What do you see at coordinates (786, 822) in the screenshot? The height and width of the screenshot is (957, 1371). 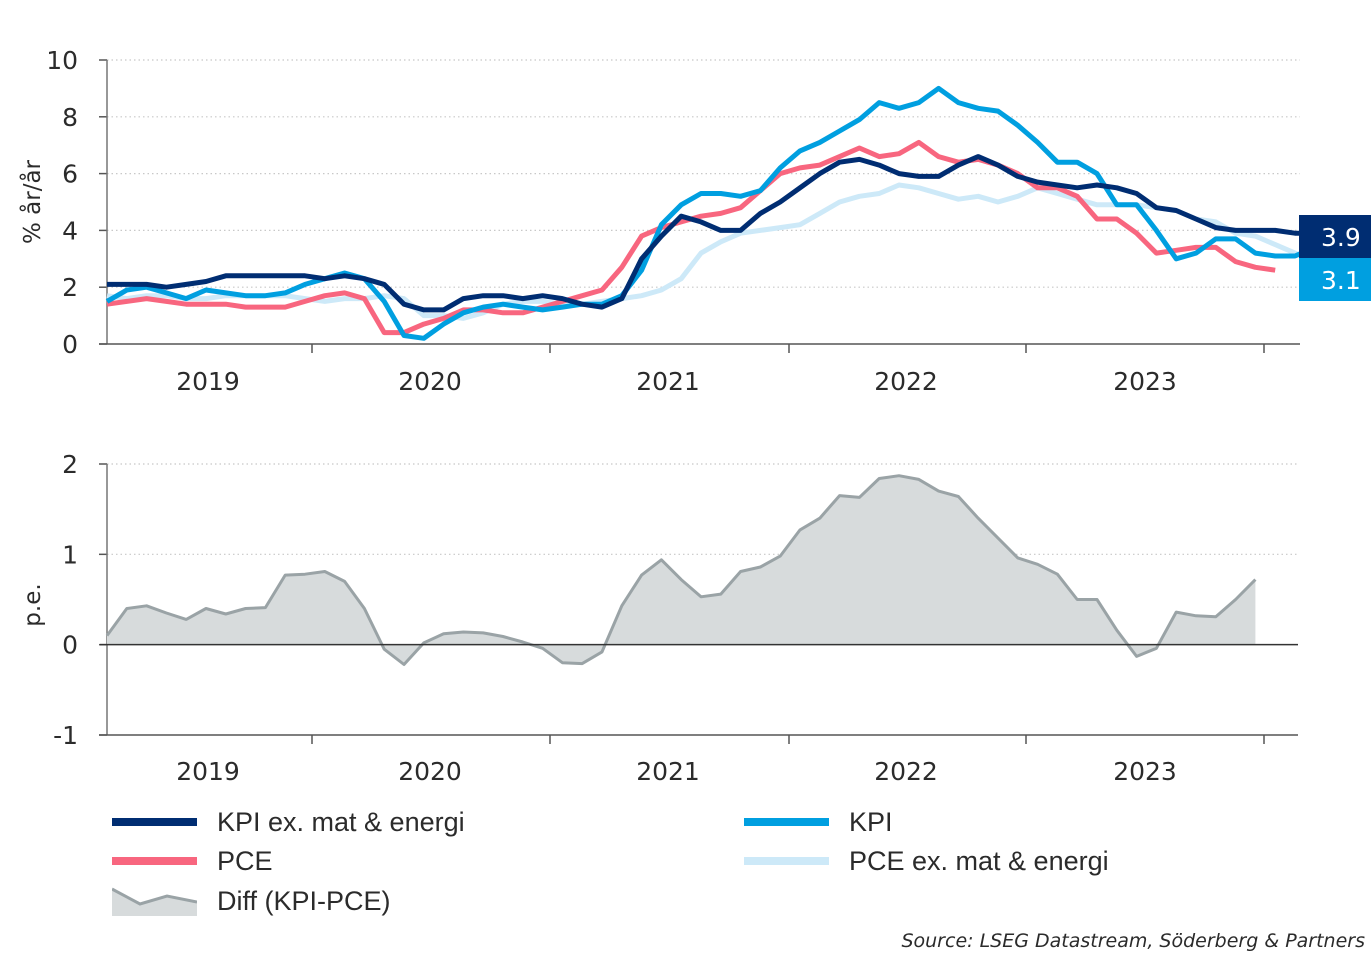 I see `legend-swatch-kpi` at bounding box center [786, 822].